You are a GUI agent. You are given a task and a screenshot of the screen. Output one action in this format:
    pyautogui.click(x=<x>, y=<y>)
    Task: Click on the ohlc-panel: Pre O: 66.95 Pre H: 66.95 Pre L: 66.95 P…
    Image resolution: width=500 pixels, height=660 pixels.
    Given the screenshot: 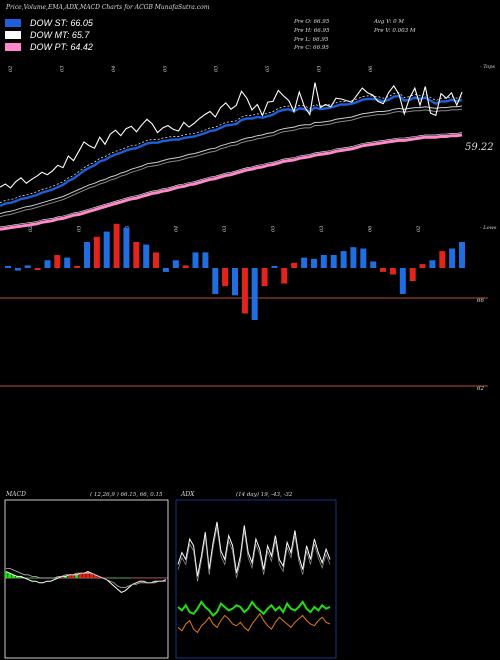 What is the action you would take?
    pyautogui.click(x=354, y=35)
    